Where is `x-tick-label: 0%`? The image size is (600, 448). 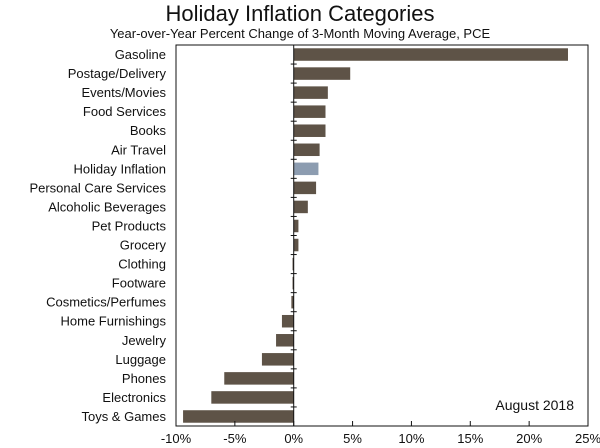
x-tick-label: 0% is located at coordinates (293, 438).